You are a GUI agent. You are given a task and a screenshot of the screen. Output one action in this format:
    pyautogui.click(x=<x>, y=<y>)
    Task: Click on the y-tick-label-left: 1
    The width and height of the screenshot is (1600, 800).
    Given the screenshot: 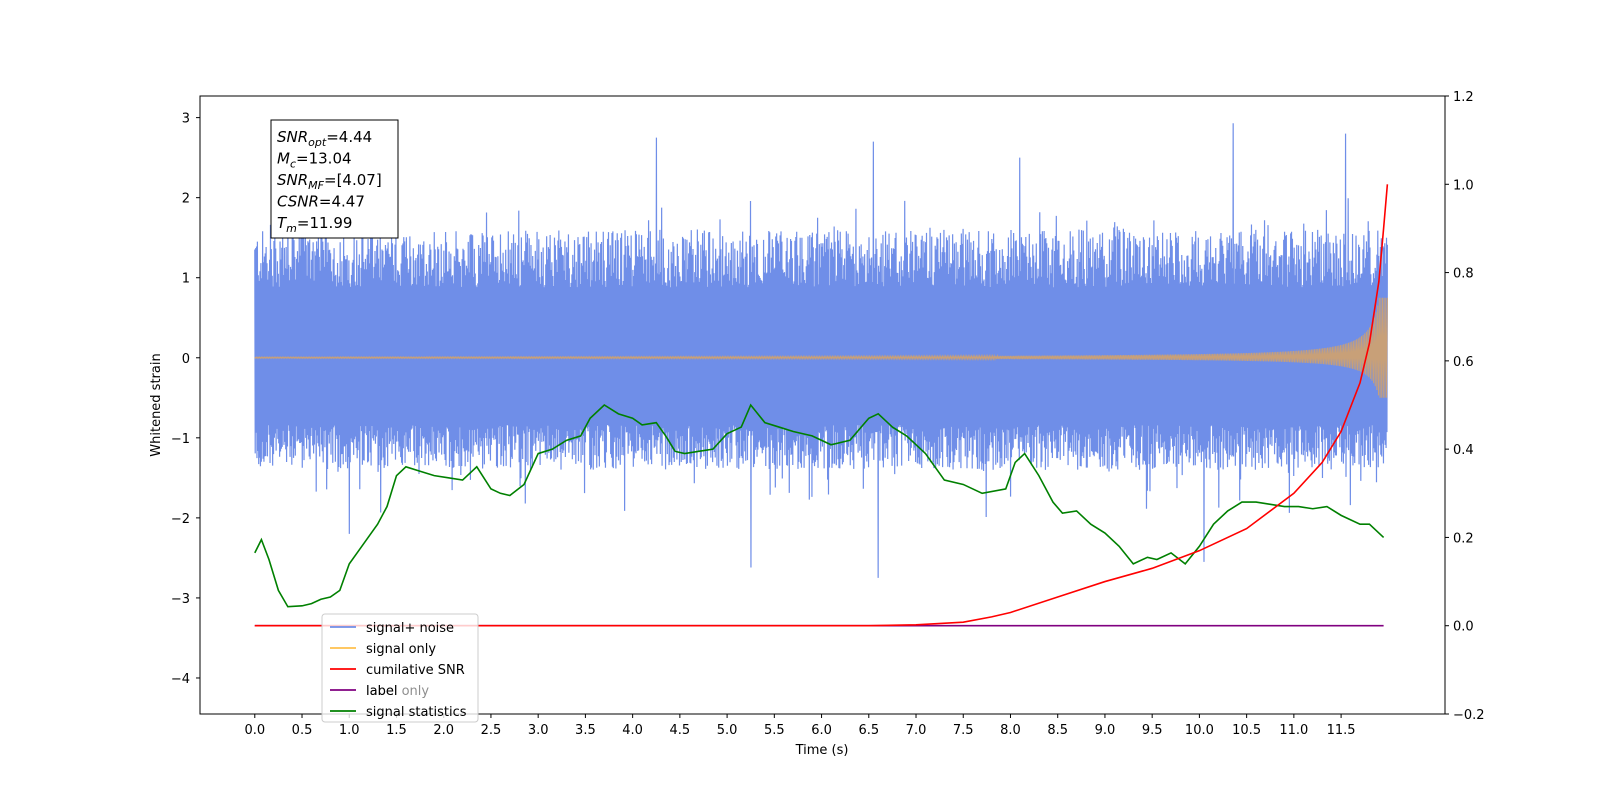 What is the action you would take?
    pyautogui.click(x=186, y=279)
    